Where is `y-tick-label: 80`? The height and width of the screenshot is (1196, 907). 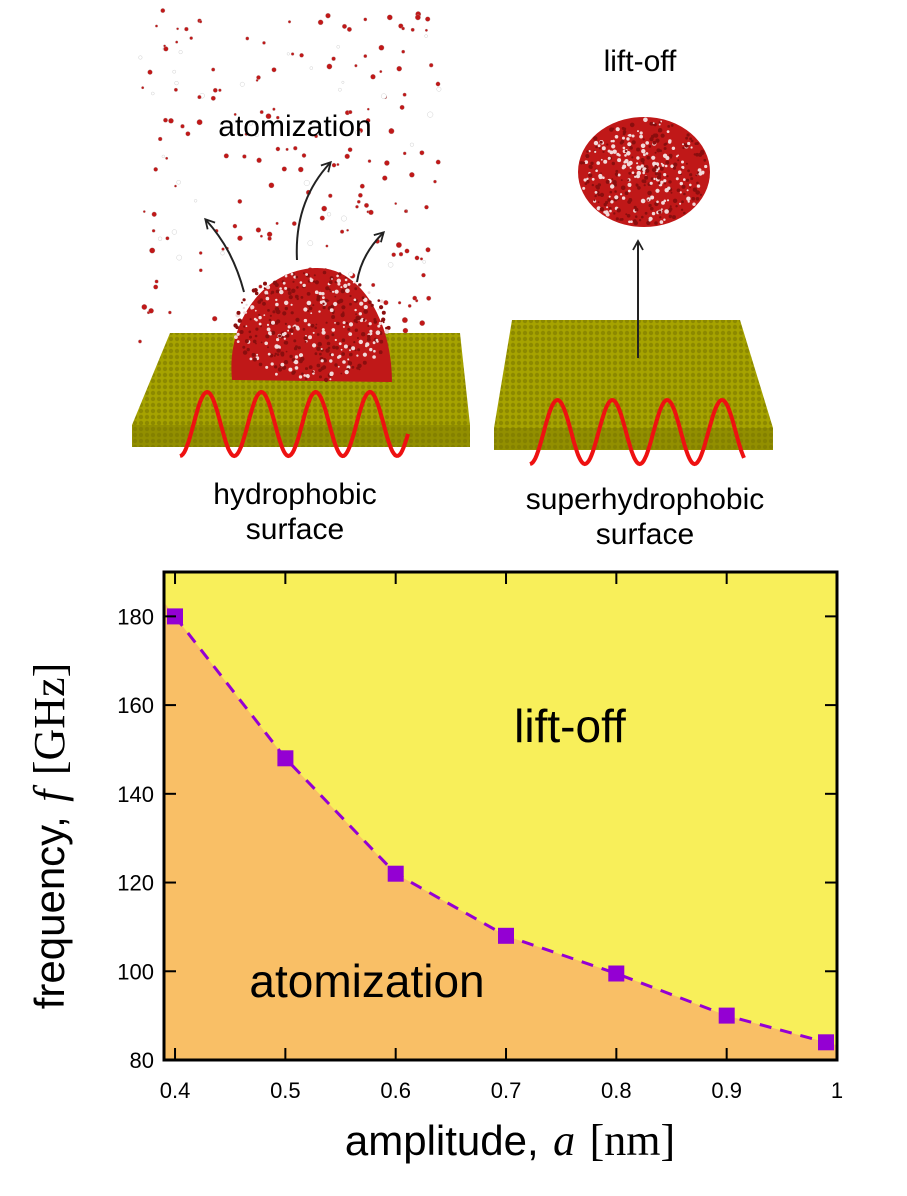 y-tick-label: 80 is located at coordinates (142, 1060).